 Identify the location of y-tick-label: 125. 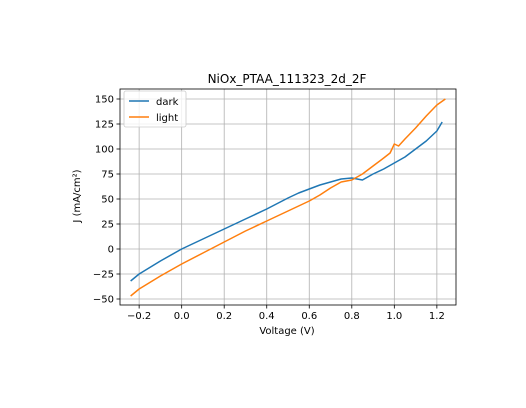
(104, 125).